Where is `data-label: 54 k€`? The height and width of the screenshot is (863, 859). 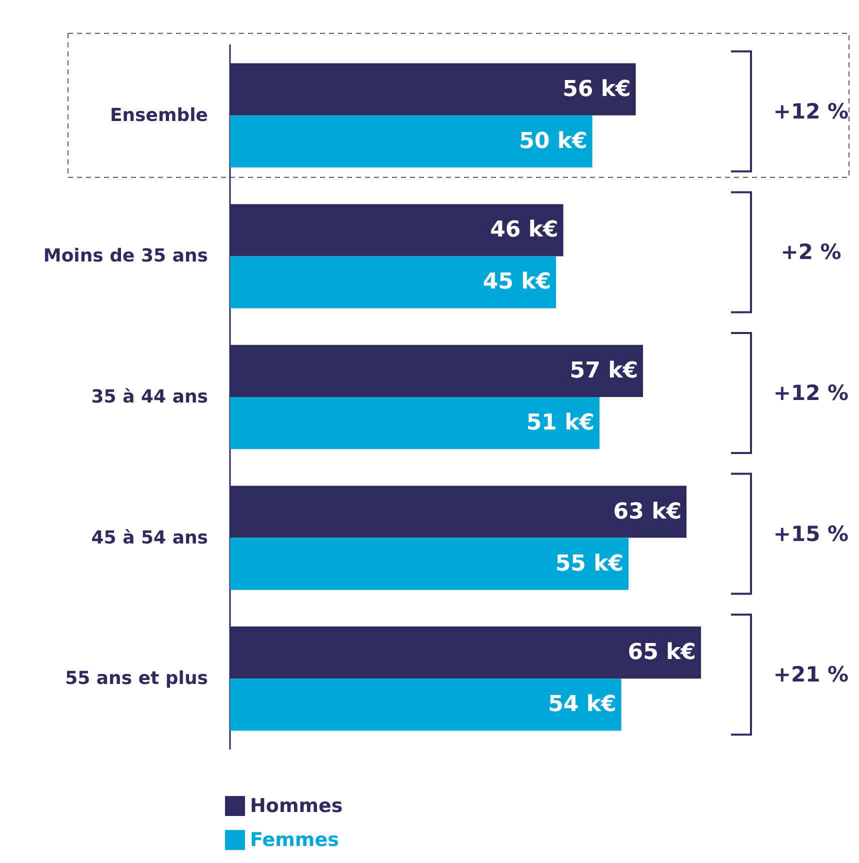
data-label: 54 k€ is located at coordinates (582, 705).